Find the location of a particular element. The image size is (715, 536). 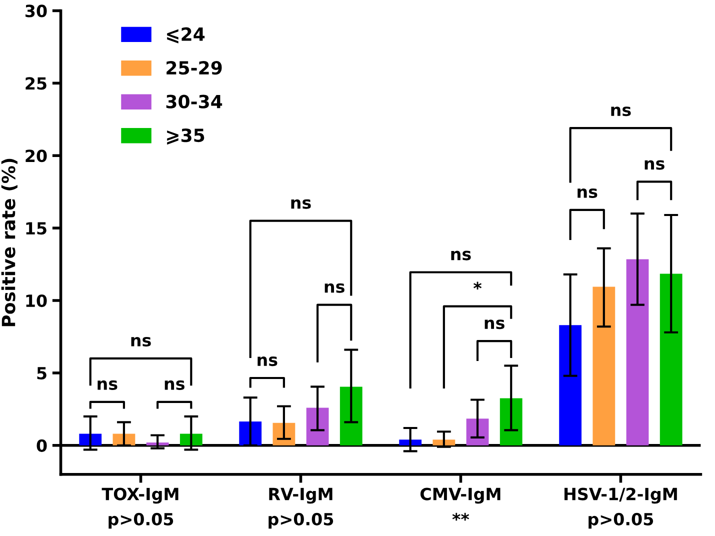

y-tick-label: 30 is located at coordinates (36, 11).